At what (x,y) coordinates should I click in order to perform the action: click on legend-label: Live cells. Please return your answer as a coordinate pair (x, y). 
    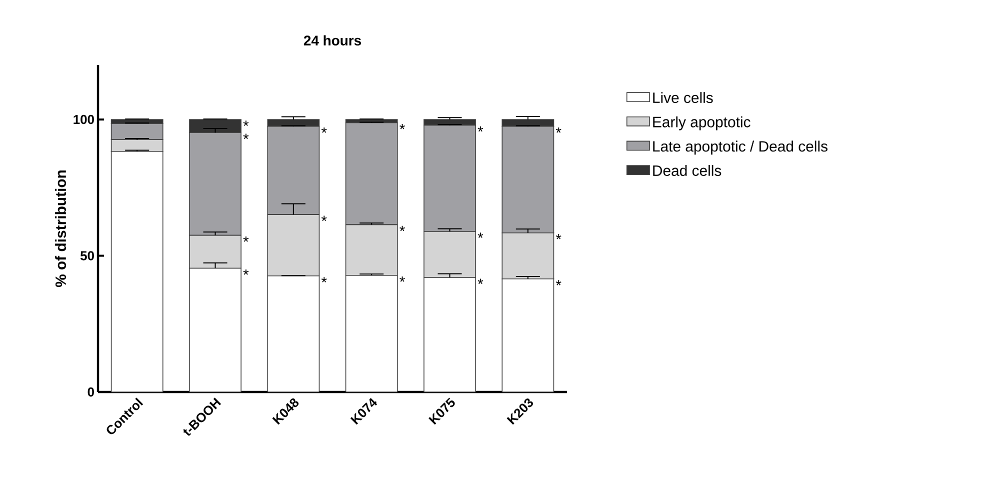
    Looking at the image, I should click on (683, 98).